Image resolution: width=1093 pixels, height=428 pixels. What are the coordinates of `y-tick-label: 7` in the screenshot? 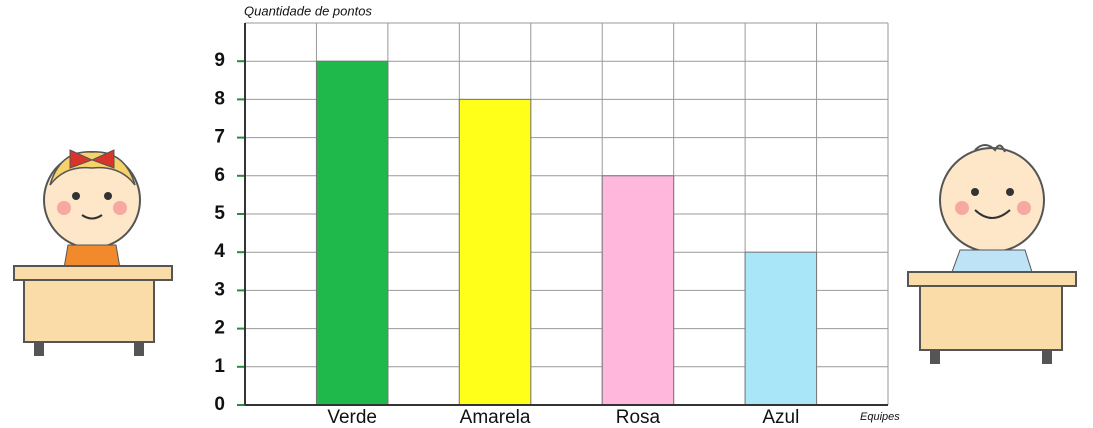 It's located at (219, 137).